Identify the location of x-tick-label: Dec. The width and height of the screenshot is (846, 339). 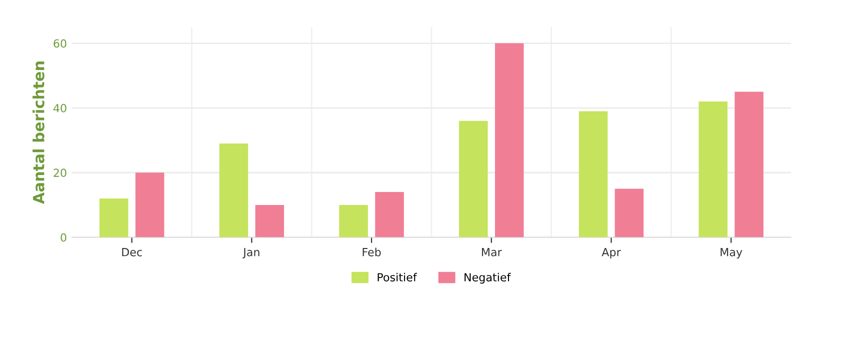
(132, 252).